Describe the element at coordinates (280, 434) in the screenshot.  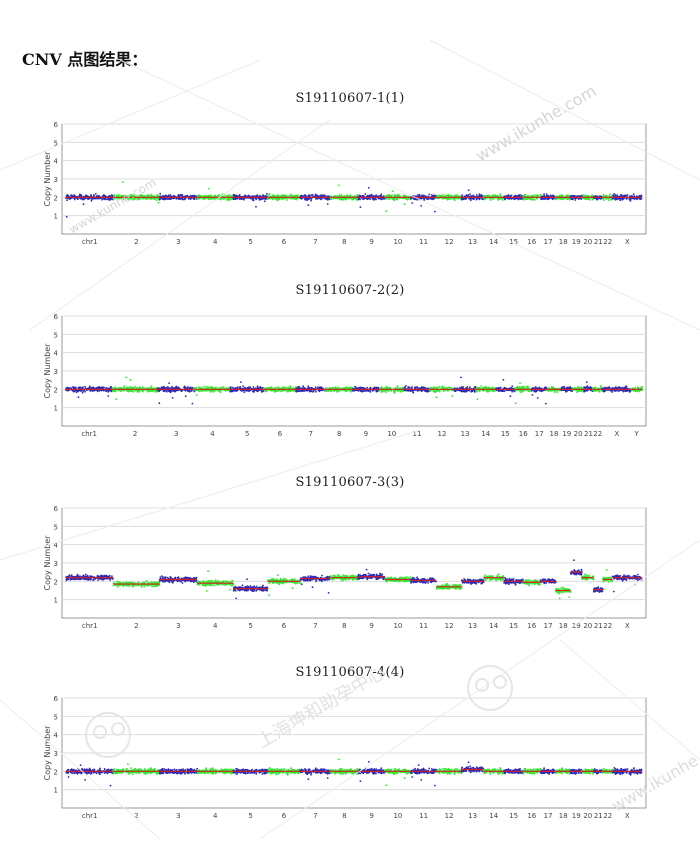
I see `x-tick-label: 6` at that location.